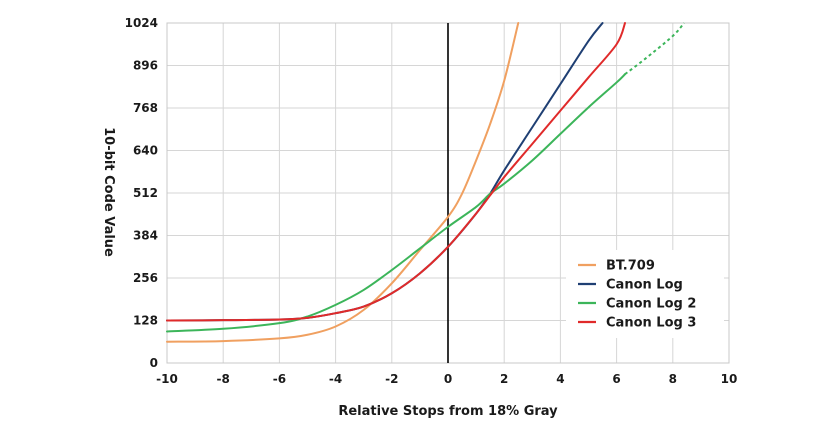 Image resolution: width=830 pixels, height=440 pixels. I want to click on legend-label-canon-log: Canon Log, so click(644, 285).